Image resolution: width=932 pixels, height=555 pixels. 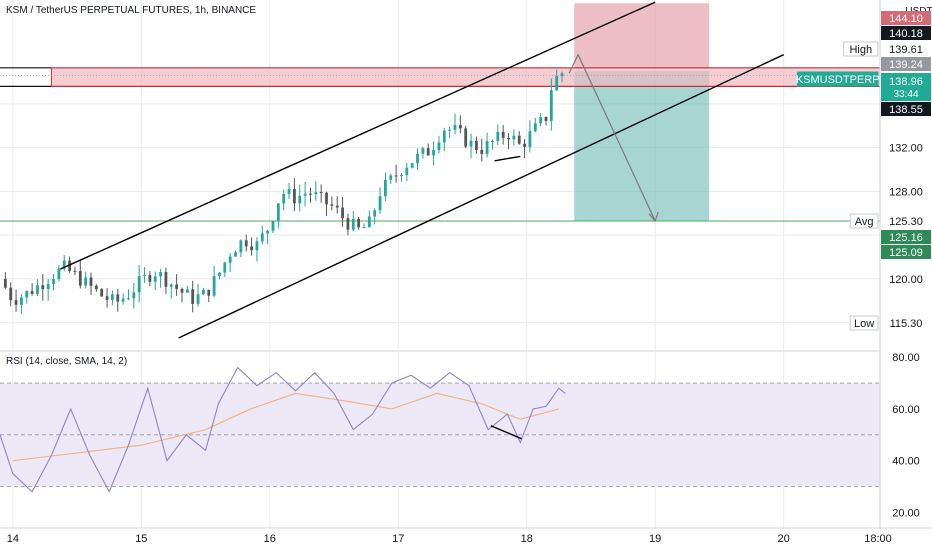 I want to click on price-mark-140-bg, so click(x=906, y=33).